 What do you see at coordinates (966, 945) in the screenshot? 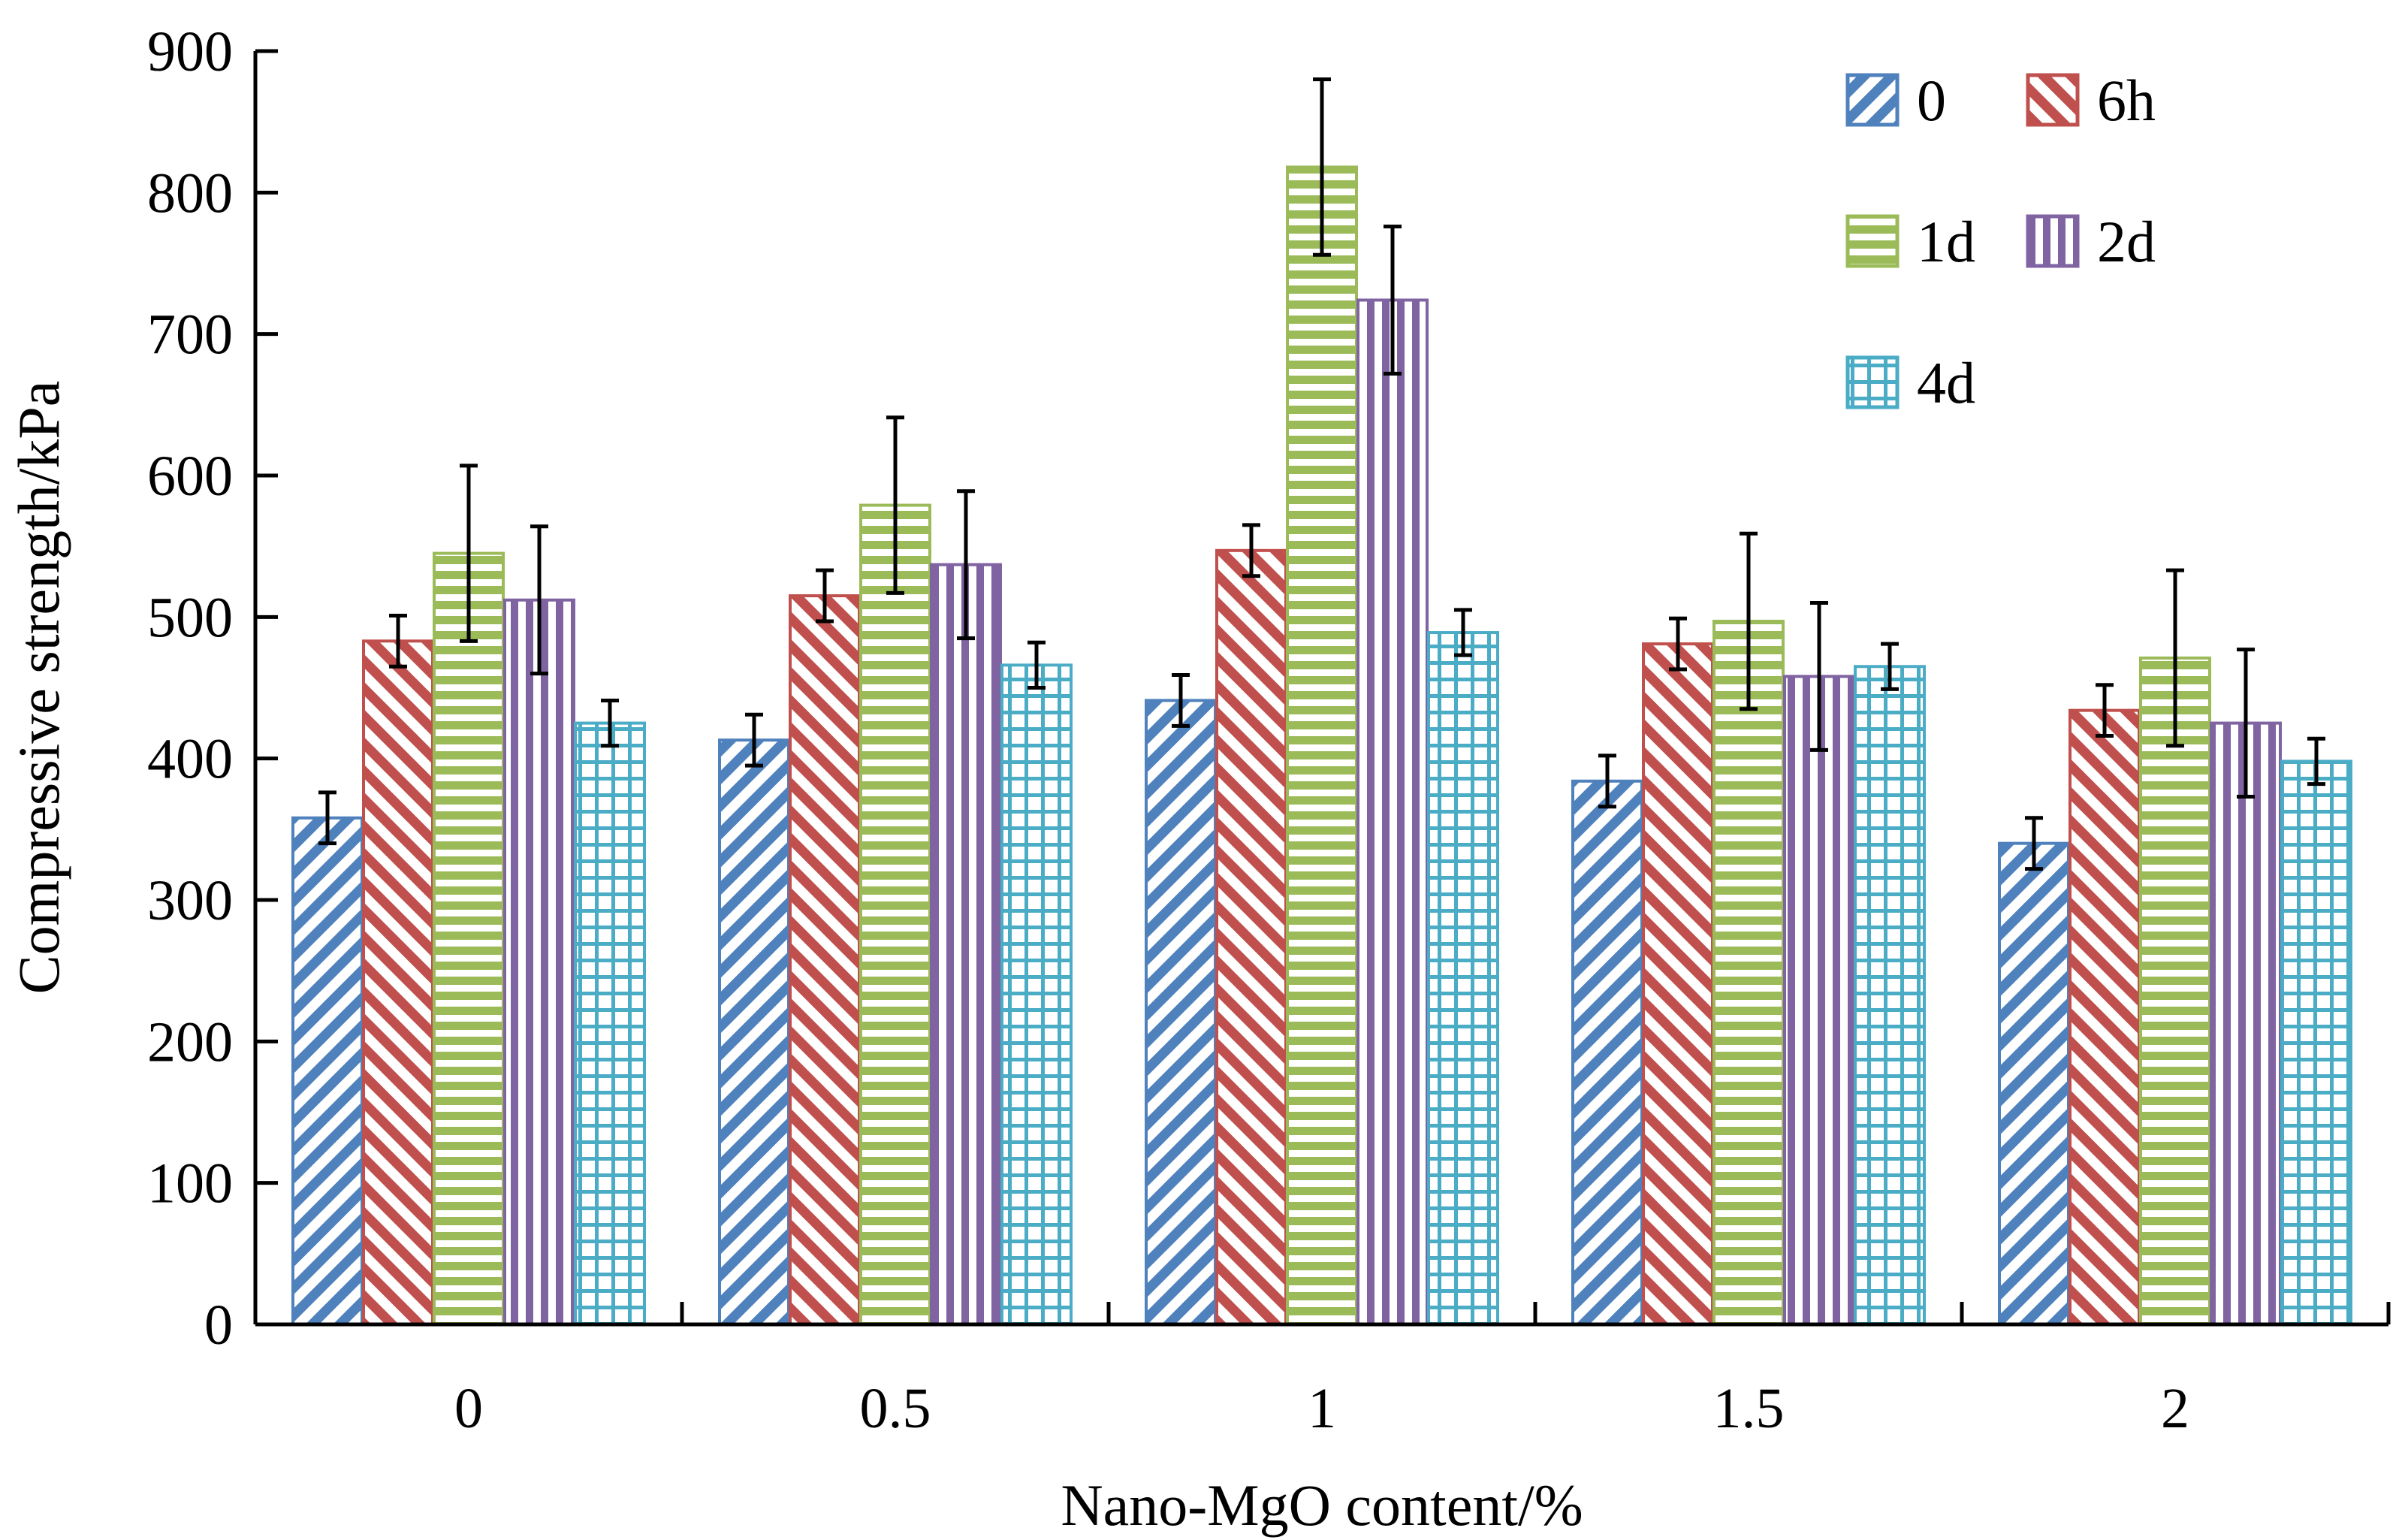
I see `bar-2d-0.5` at bounding box center [966, 945].